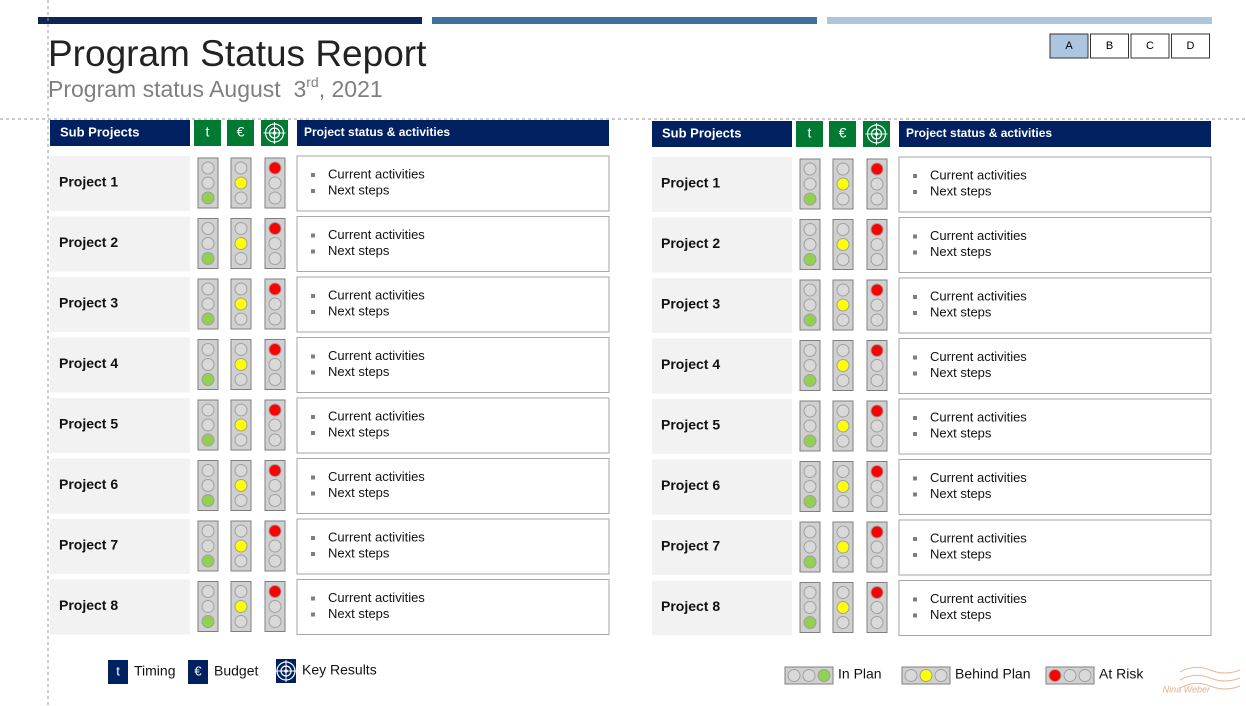 The image size is (1246, 706). What do you see at coordinates (860, 674) in the screenshot?
I see `legend-label: In Plan` at bounding box center [860, 674].